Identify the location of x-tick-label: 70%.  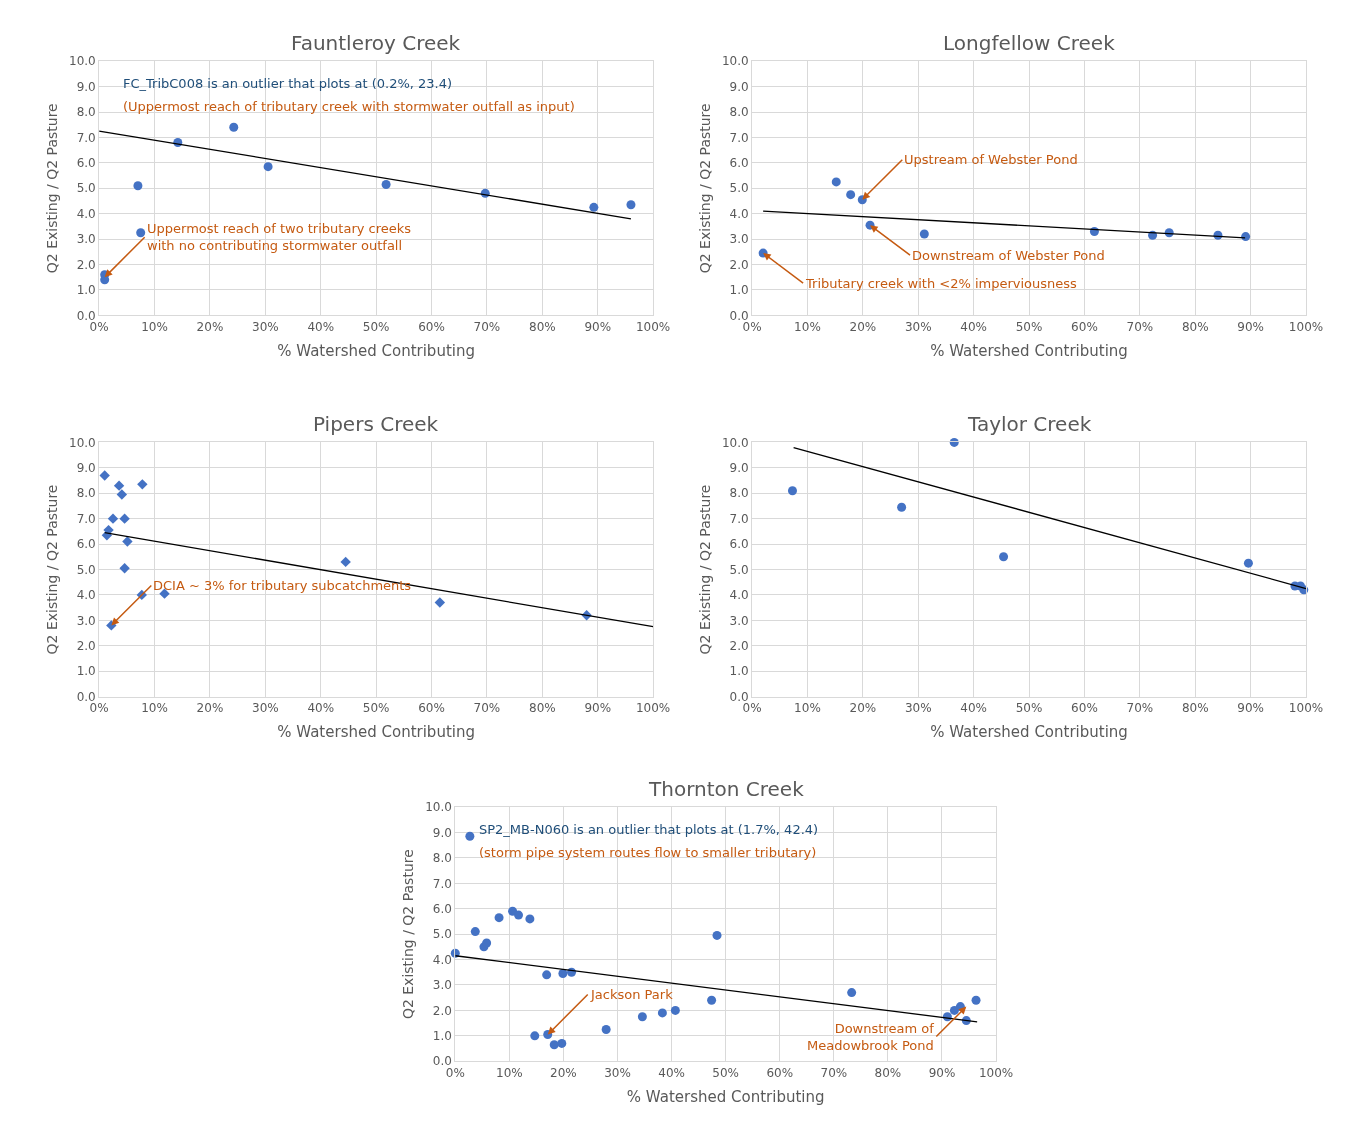
(487, 326).